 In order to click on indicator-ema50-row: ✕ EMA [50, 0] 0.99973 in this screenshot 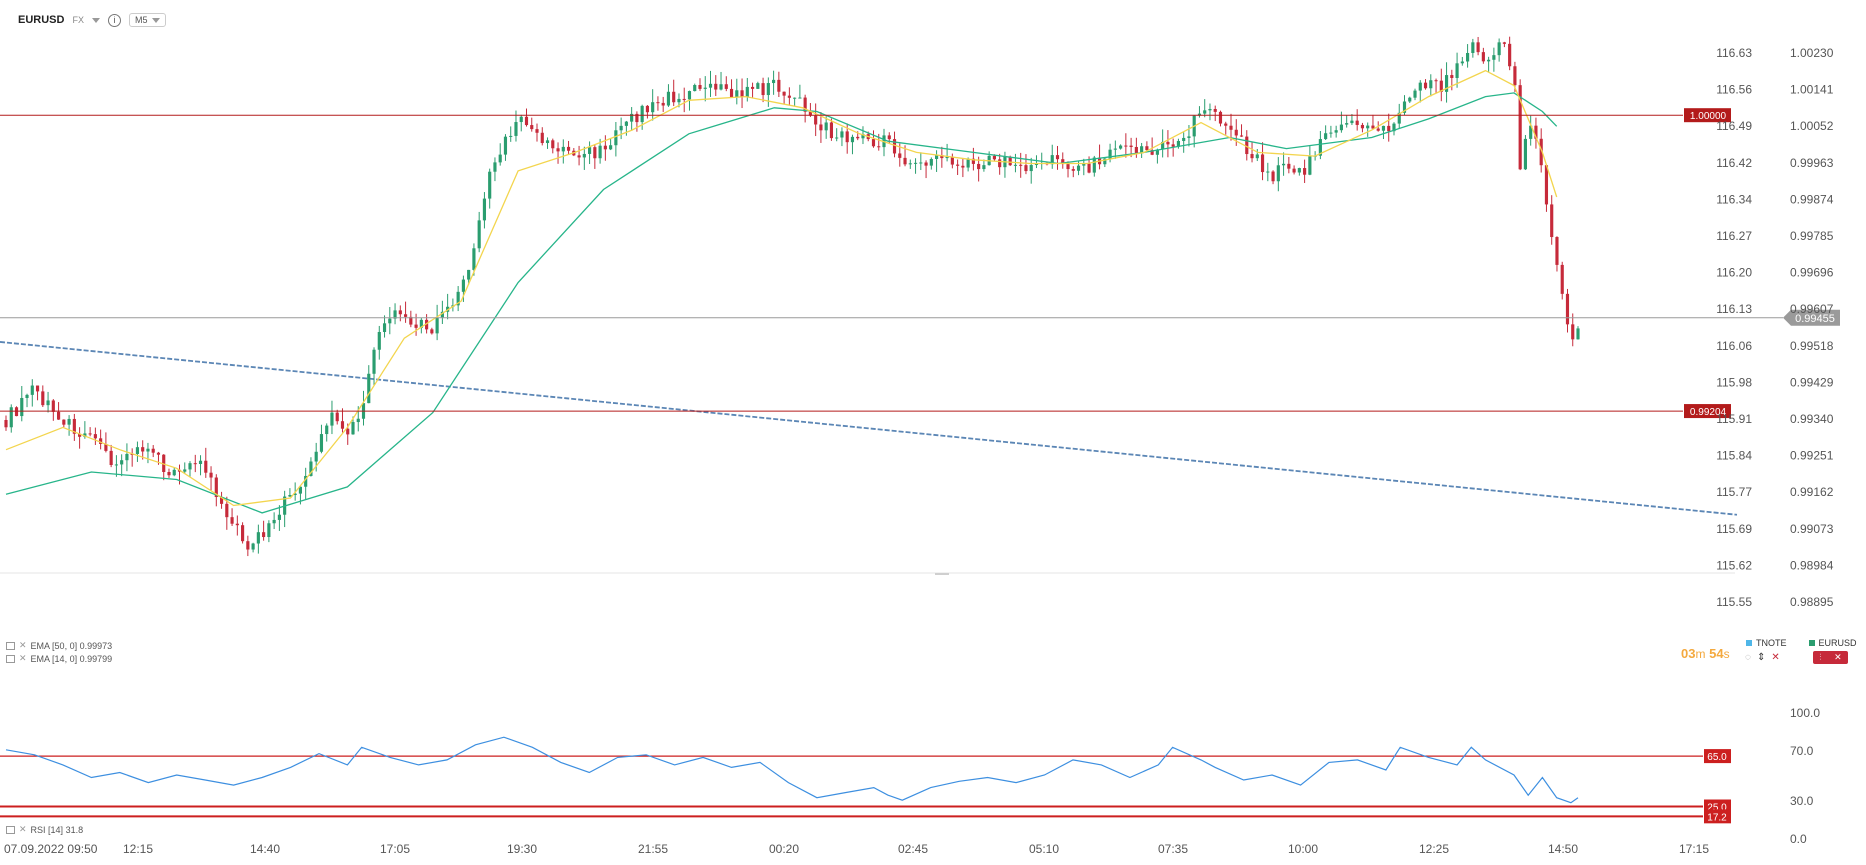, I will do `click(59, 645)`.